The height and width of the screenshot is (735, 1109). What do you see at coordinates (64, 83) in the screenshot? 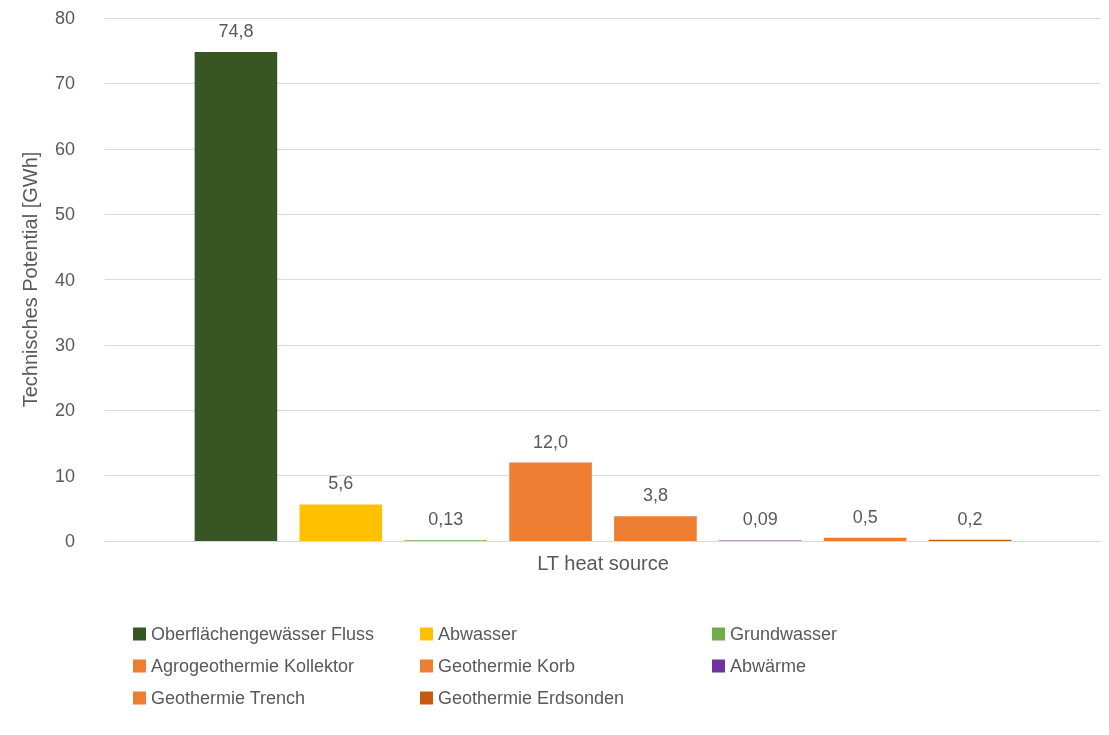
I see `y-tick-label: 70` at bounding box center [64, 83].